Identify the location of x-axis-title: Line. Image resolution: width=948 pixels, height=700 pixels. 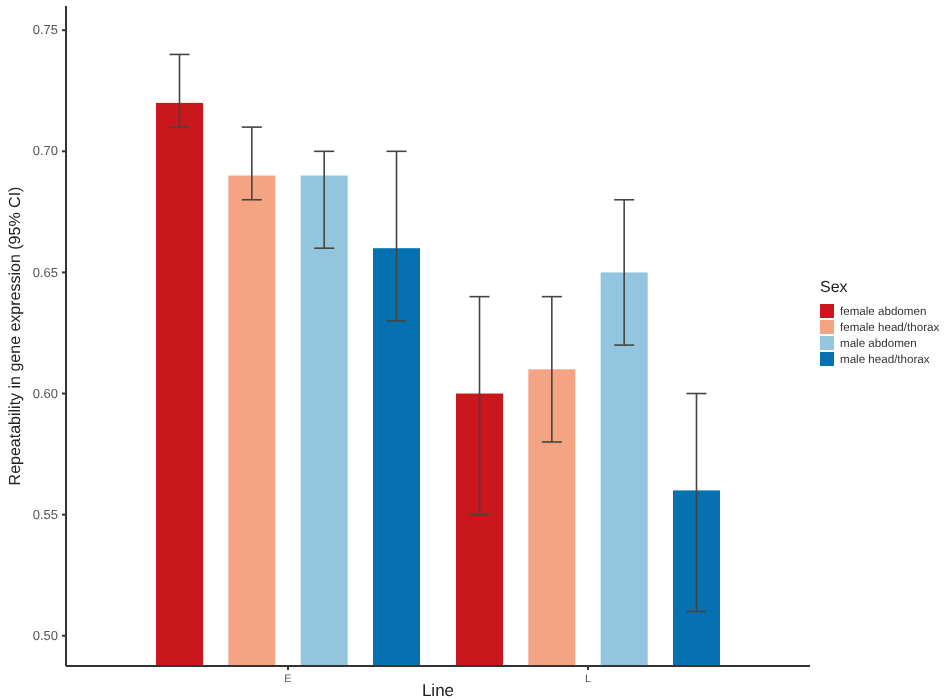
(438, 690).